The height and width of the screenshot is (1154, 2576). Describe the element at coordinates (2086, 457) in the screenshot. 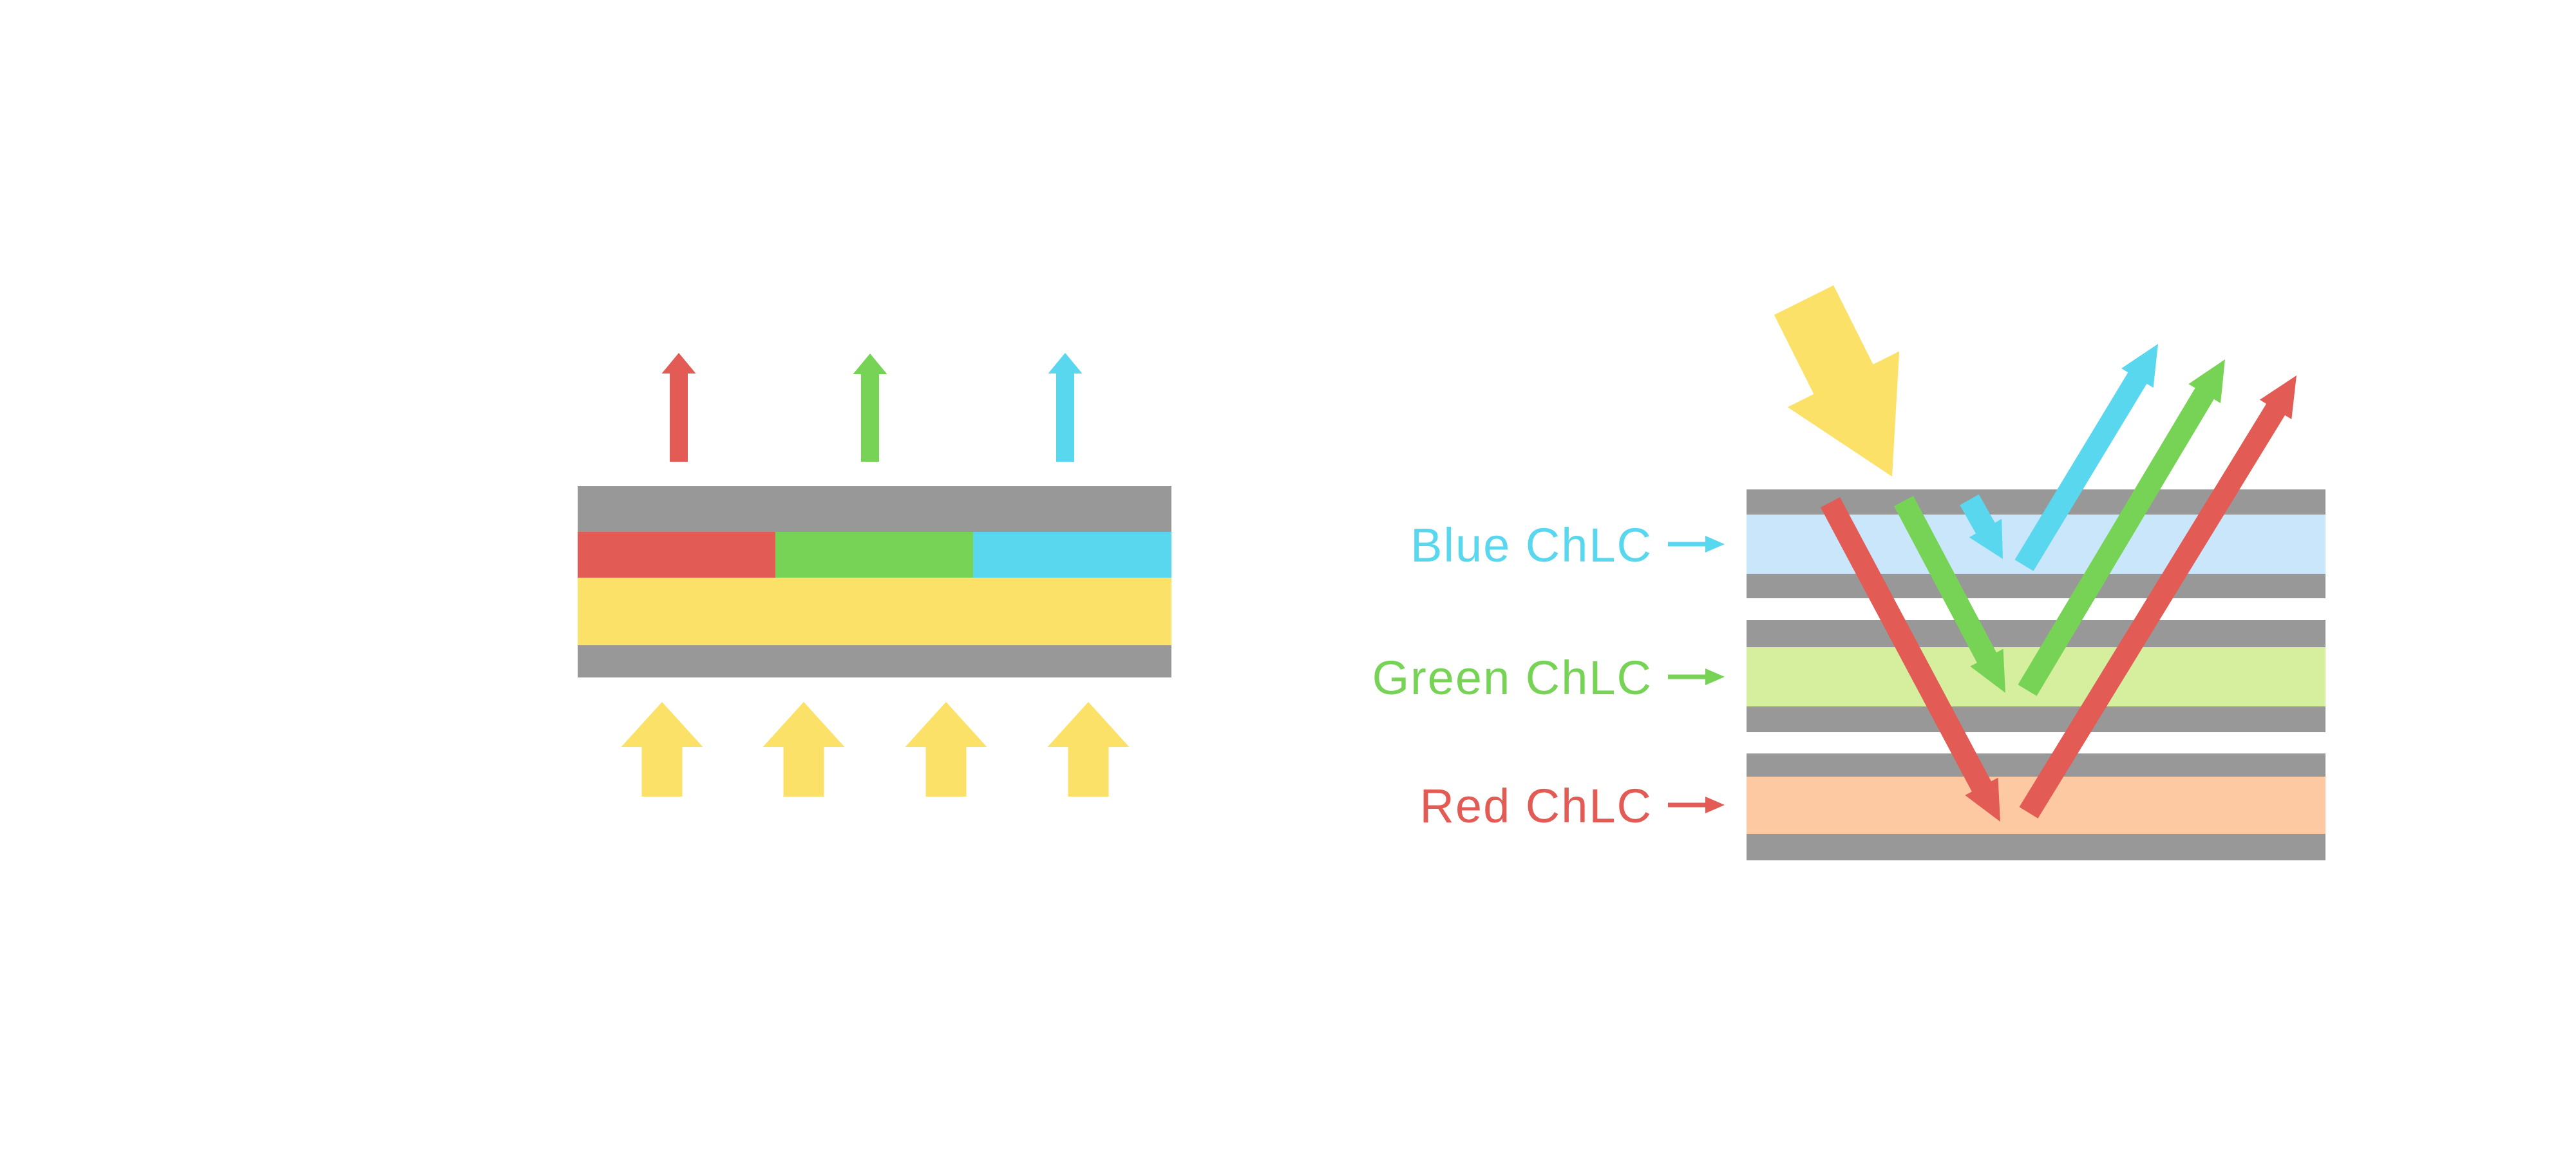

I see `blue-ray-reflected-arrow` at that location.